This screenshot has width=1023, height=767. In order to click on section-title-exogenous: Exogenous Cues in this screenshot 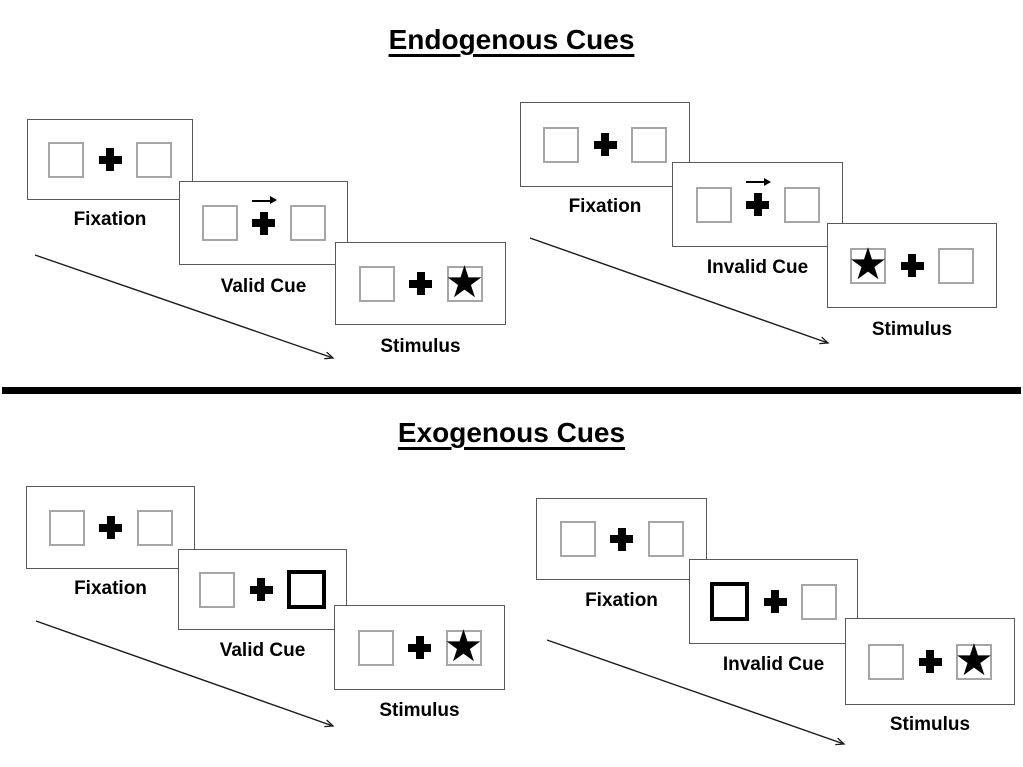, I will do `click(511, 432)`.